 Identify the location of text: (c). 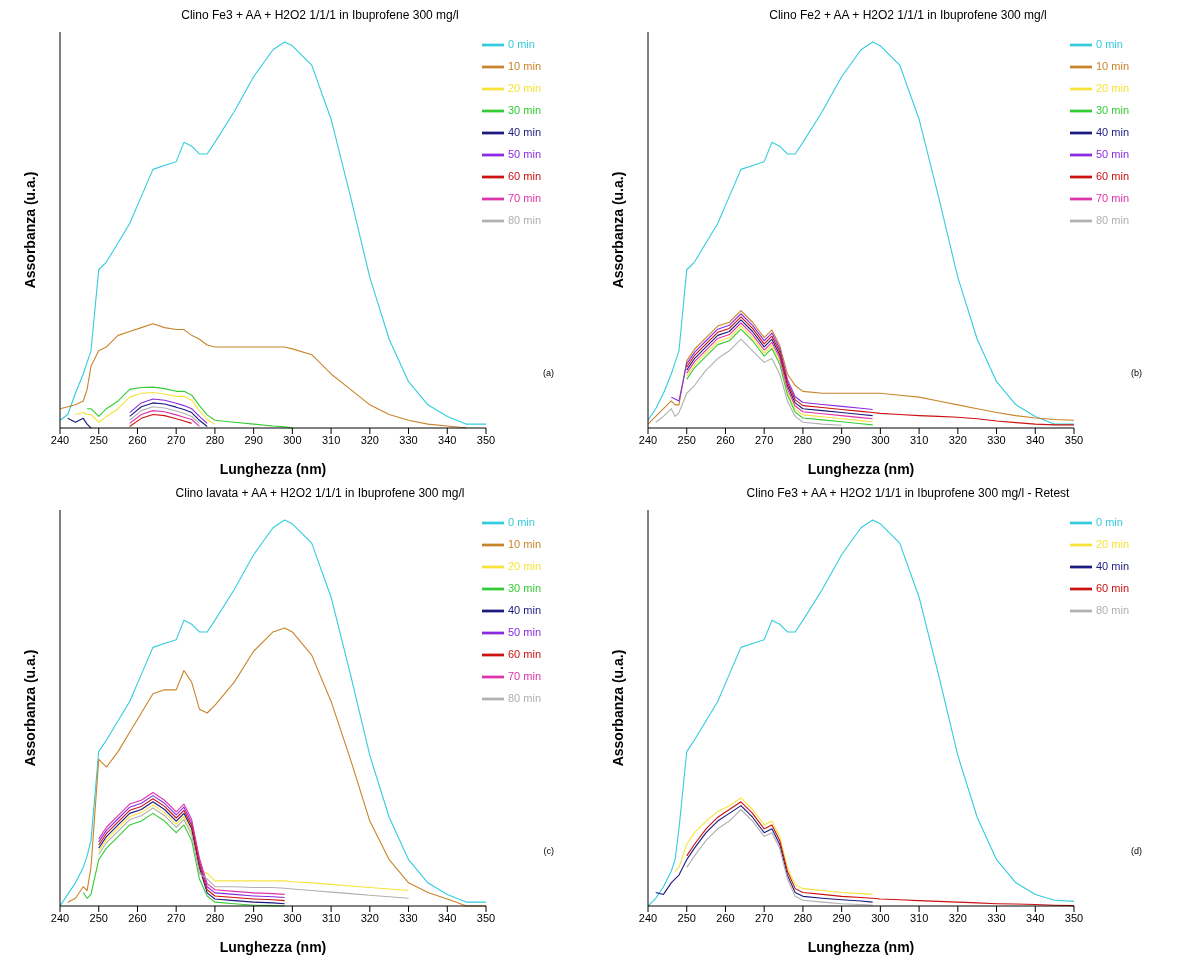
(548, 851).